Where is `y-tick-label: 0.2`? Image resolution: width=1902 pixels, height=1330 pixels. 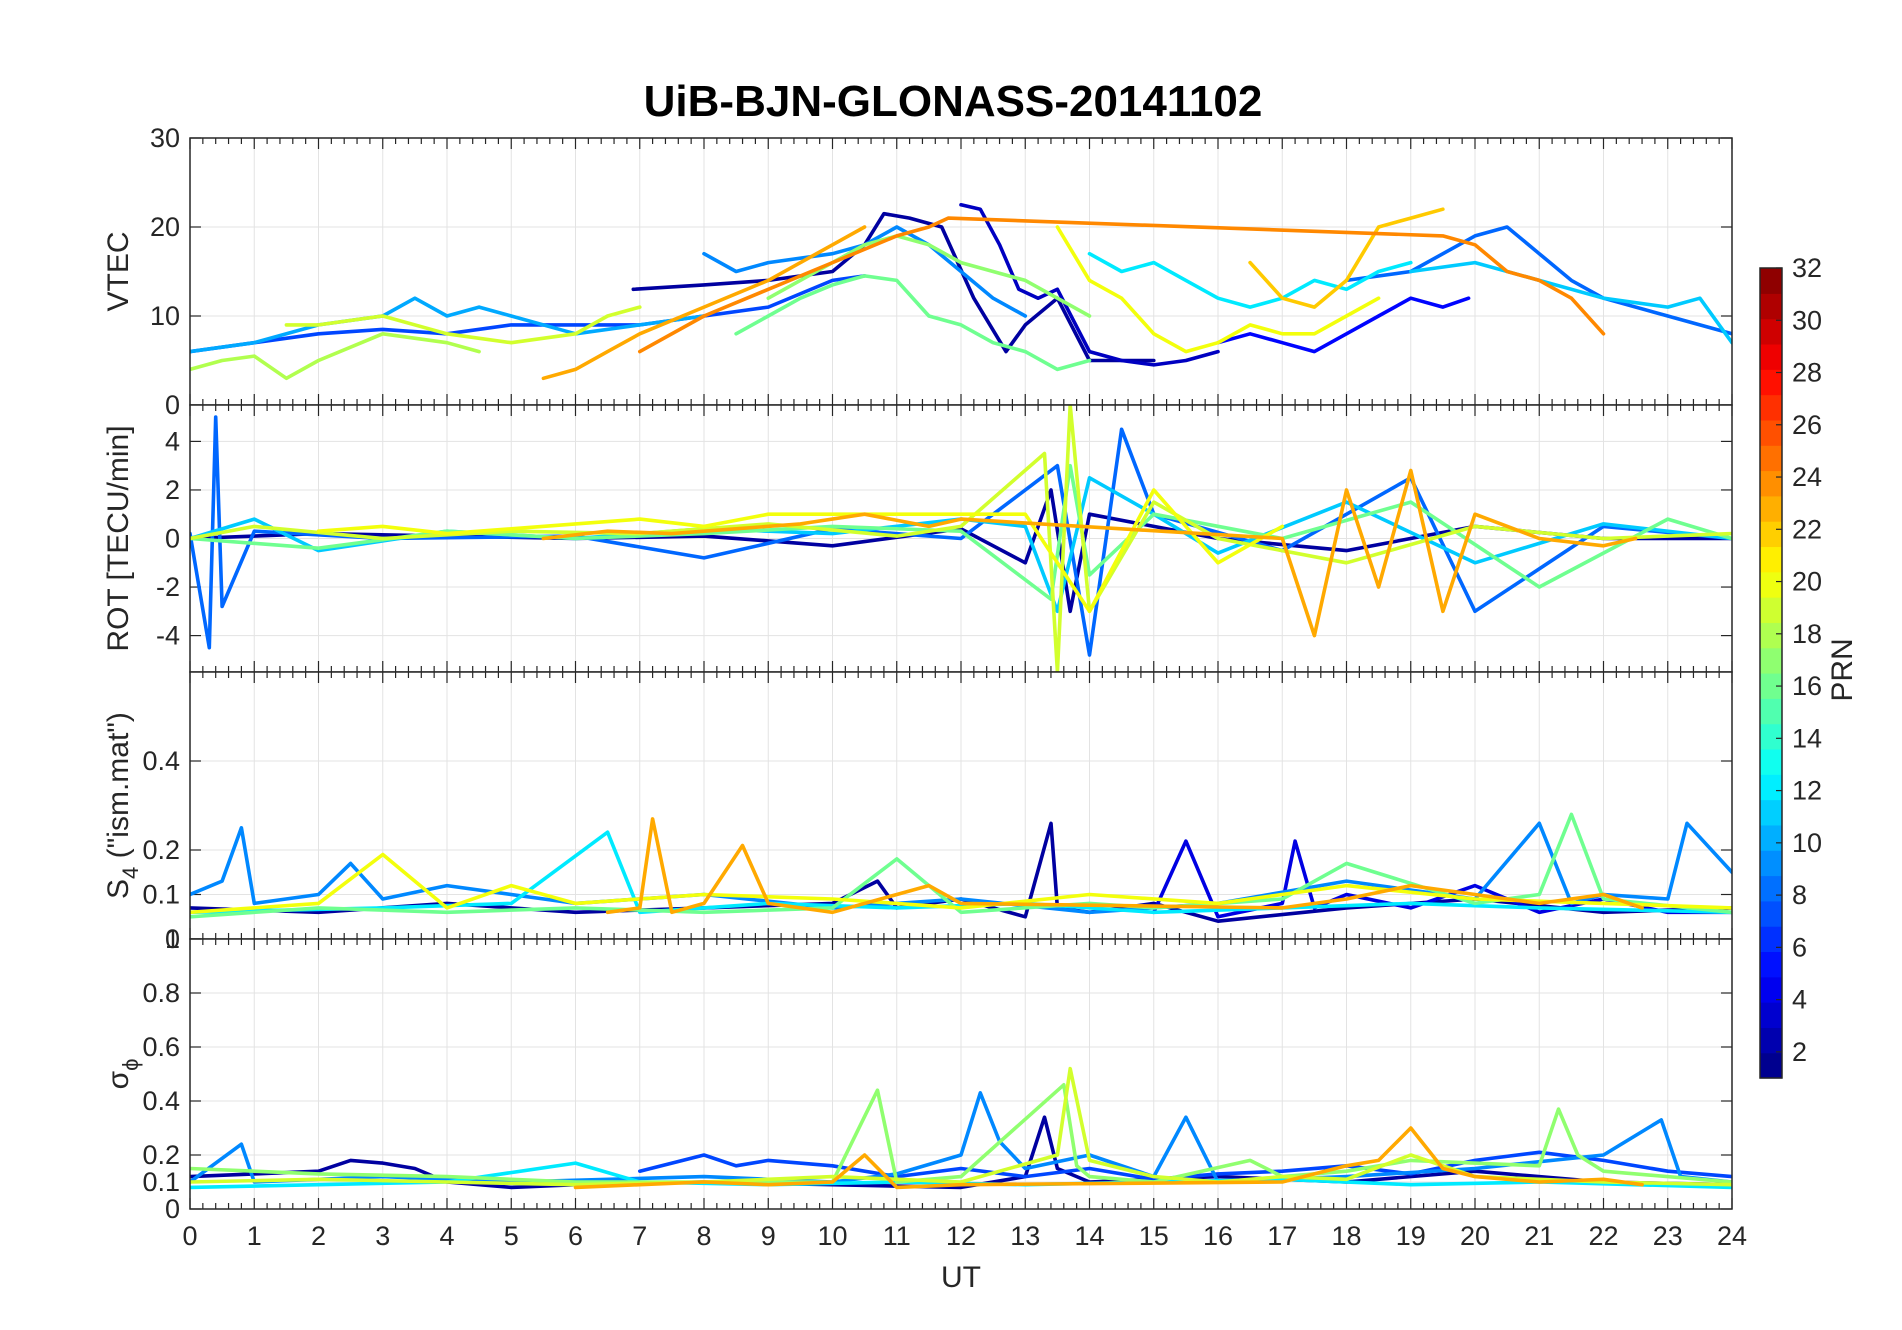
y-tick-label: 0.2 is located at coordinates (161, 1155).